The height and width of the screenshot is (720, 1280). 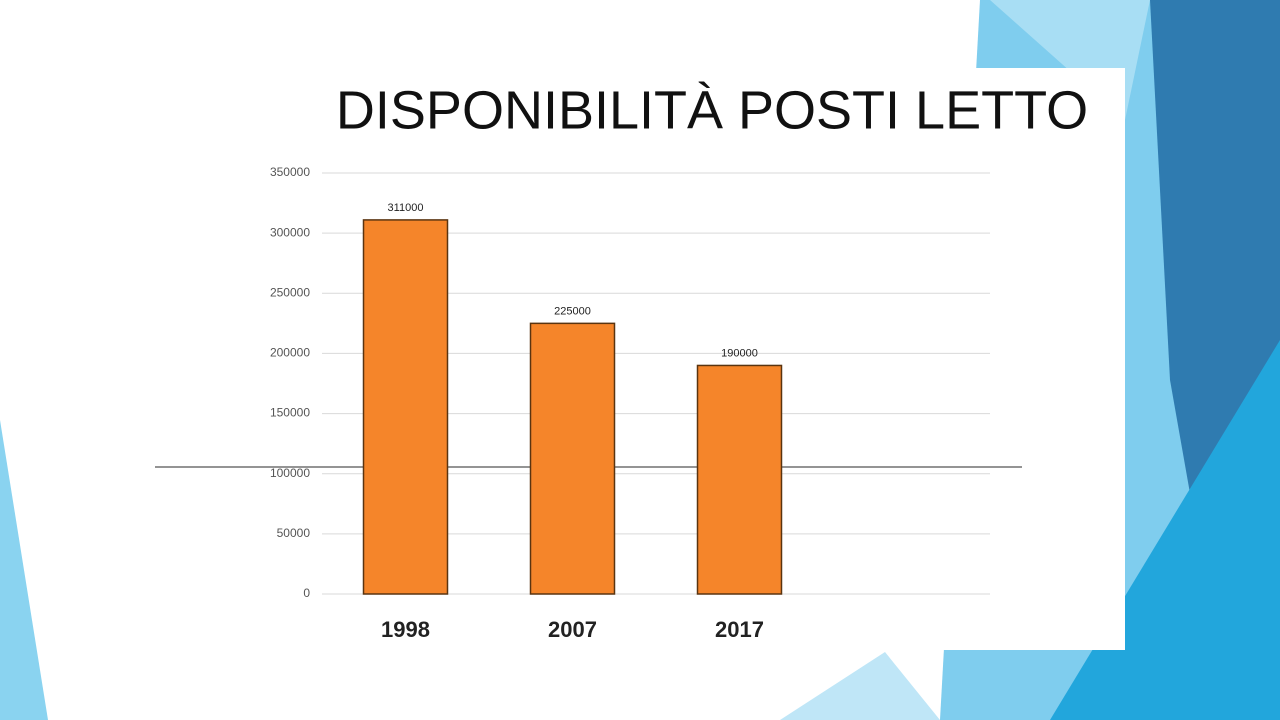 I want to click on value-label: 311000, so click(x=406, y=208).